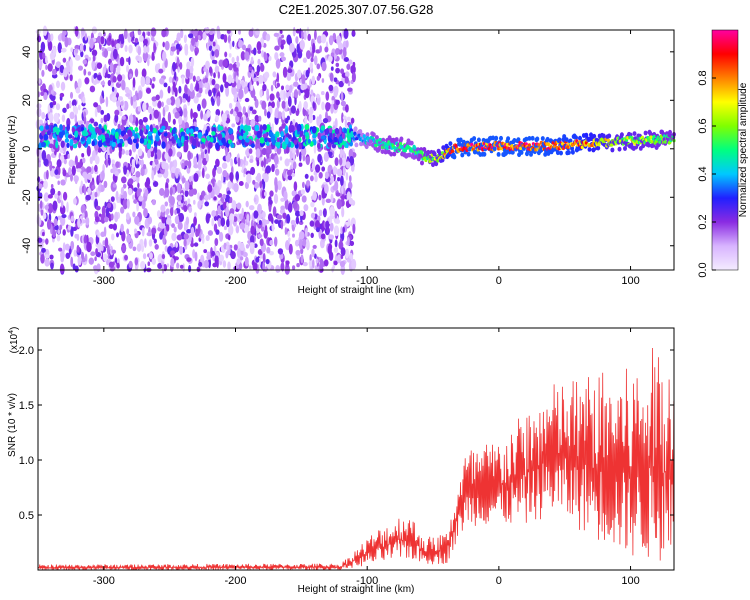 This screenshot has width=750, height=600. I want to click on y-tick-label: -40, so click(27, 246).